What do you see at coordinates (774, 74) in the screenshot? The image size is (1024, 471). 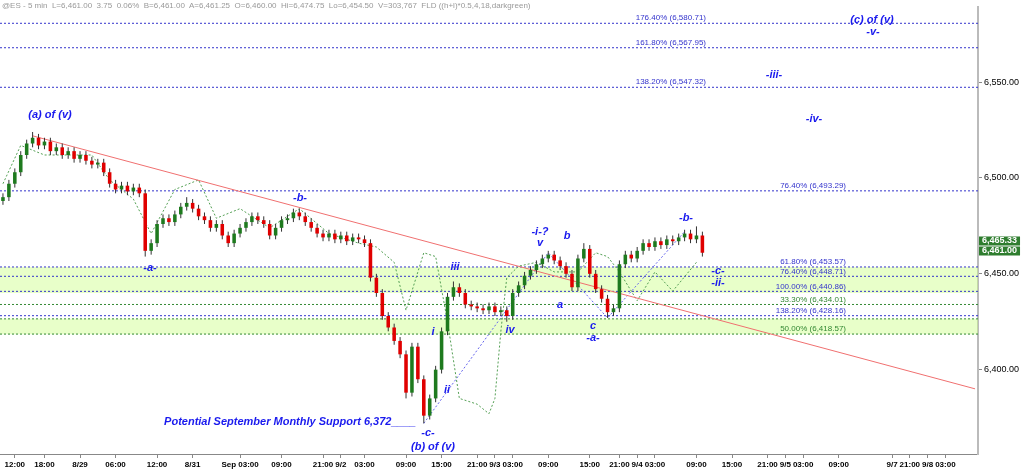 I see `annotation: -iii-` at bounding box center [774, 74].